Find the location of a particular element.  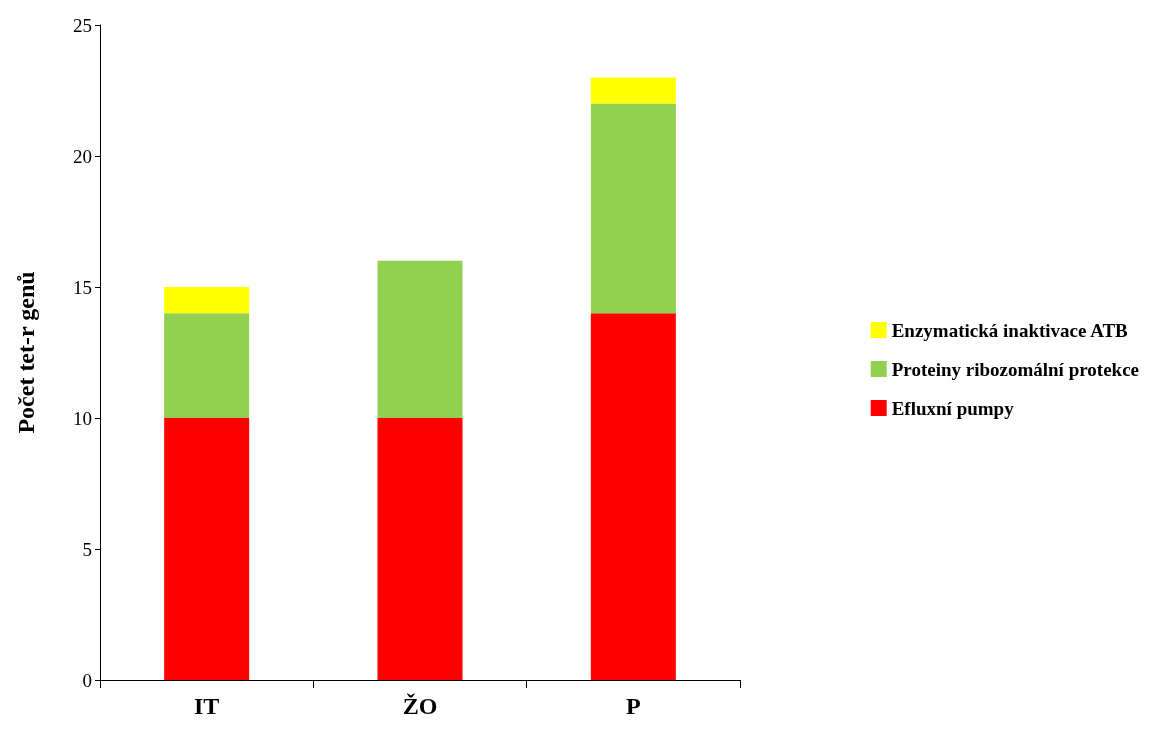

x-tick-label: IT is located at coordinates (206, 706).